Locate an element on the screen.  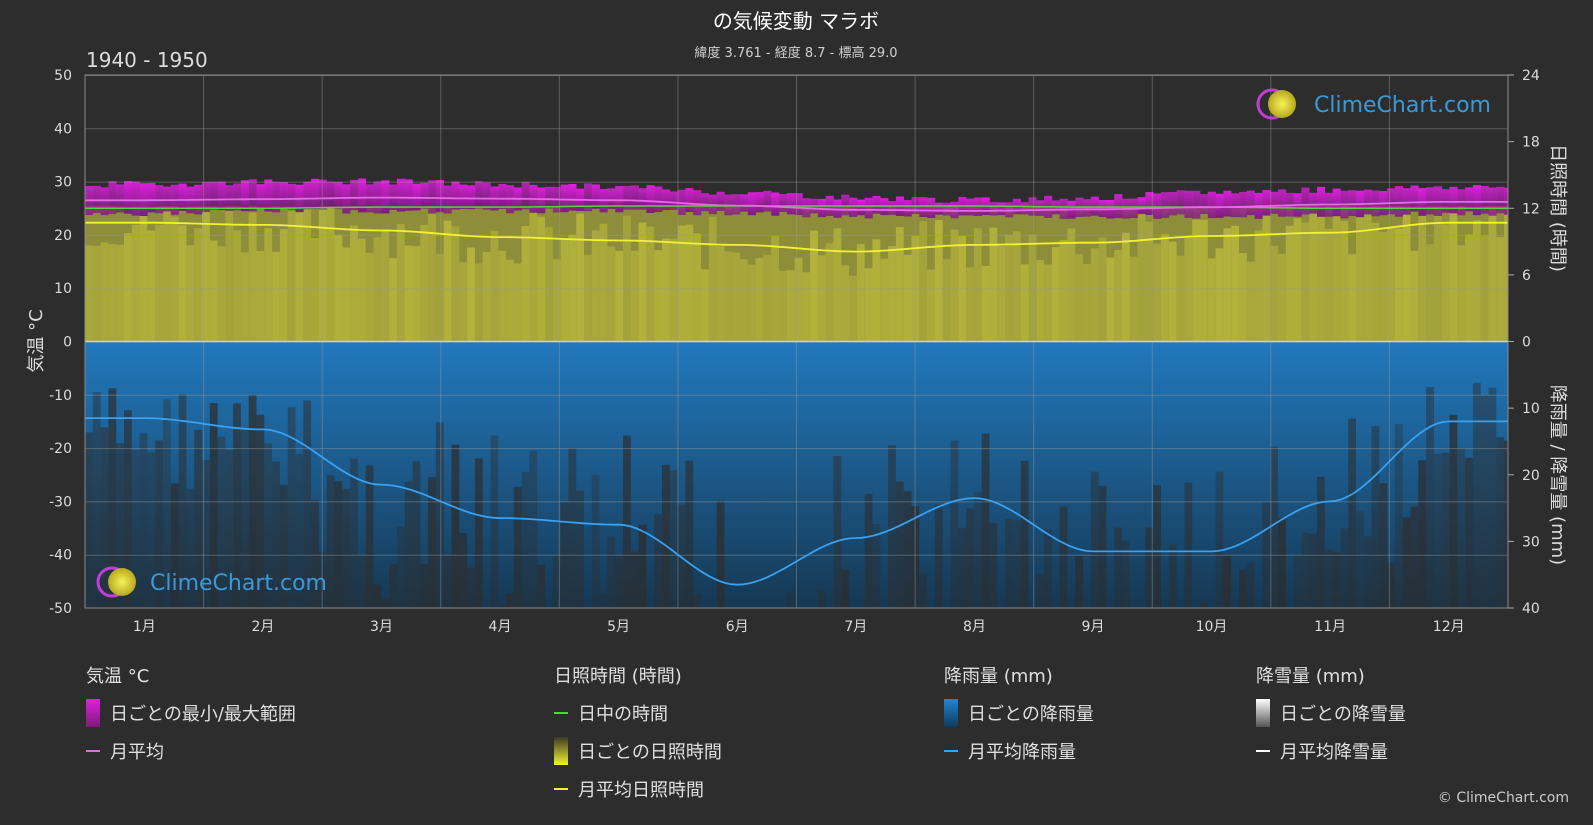
x-tick-label: 2月 is located at coordinates (262, 627).